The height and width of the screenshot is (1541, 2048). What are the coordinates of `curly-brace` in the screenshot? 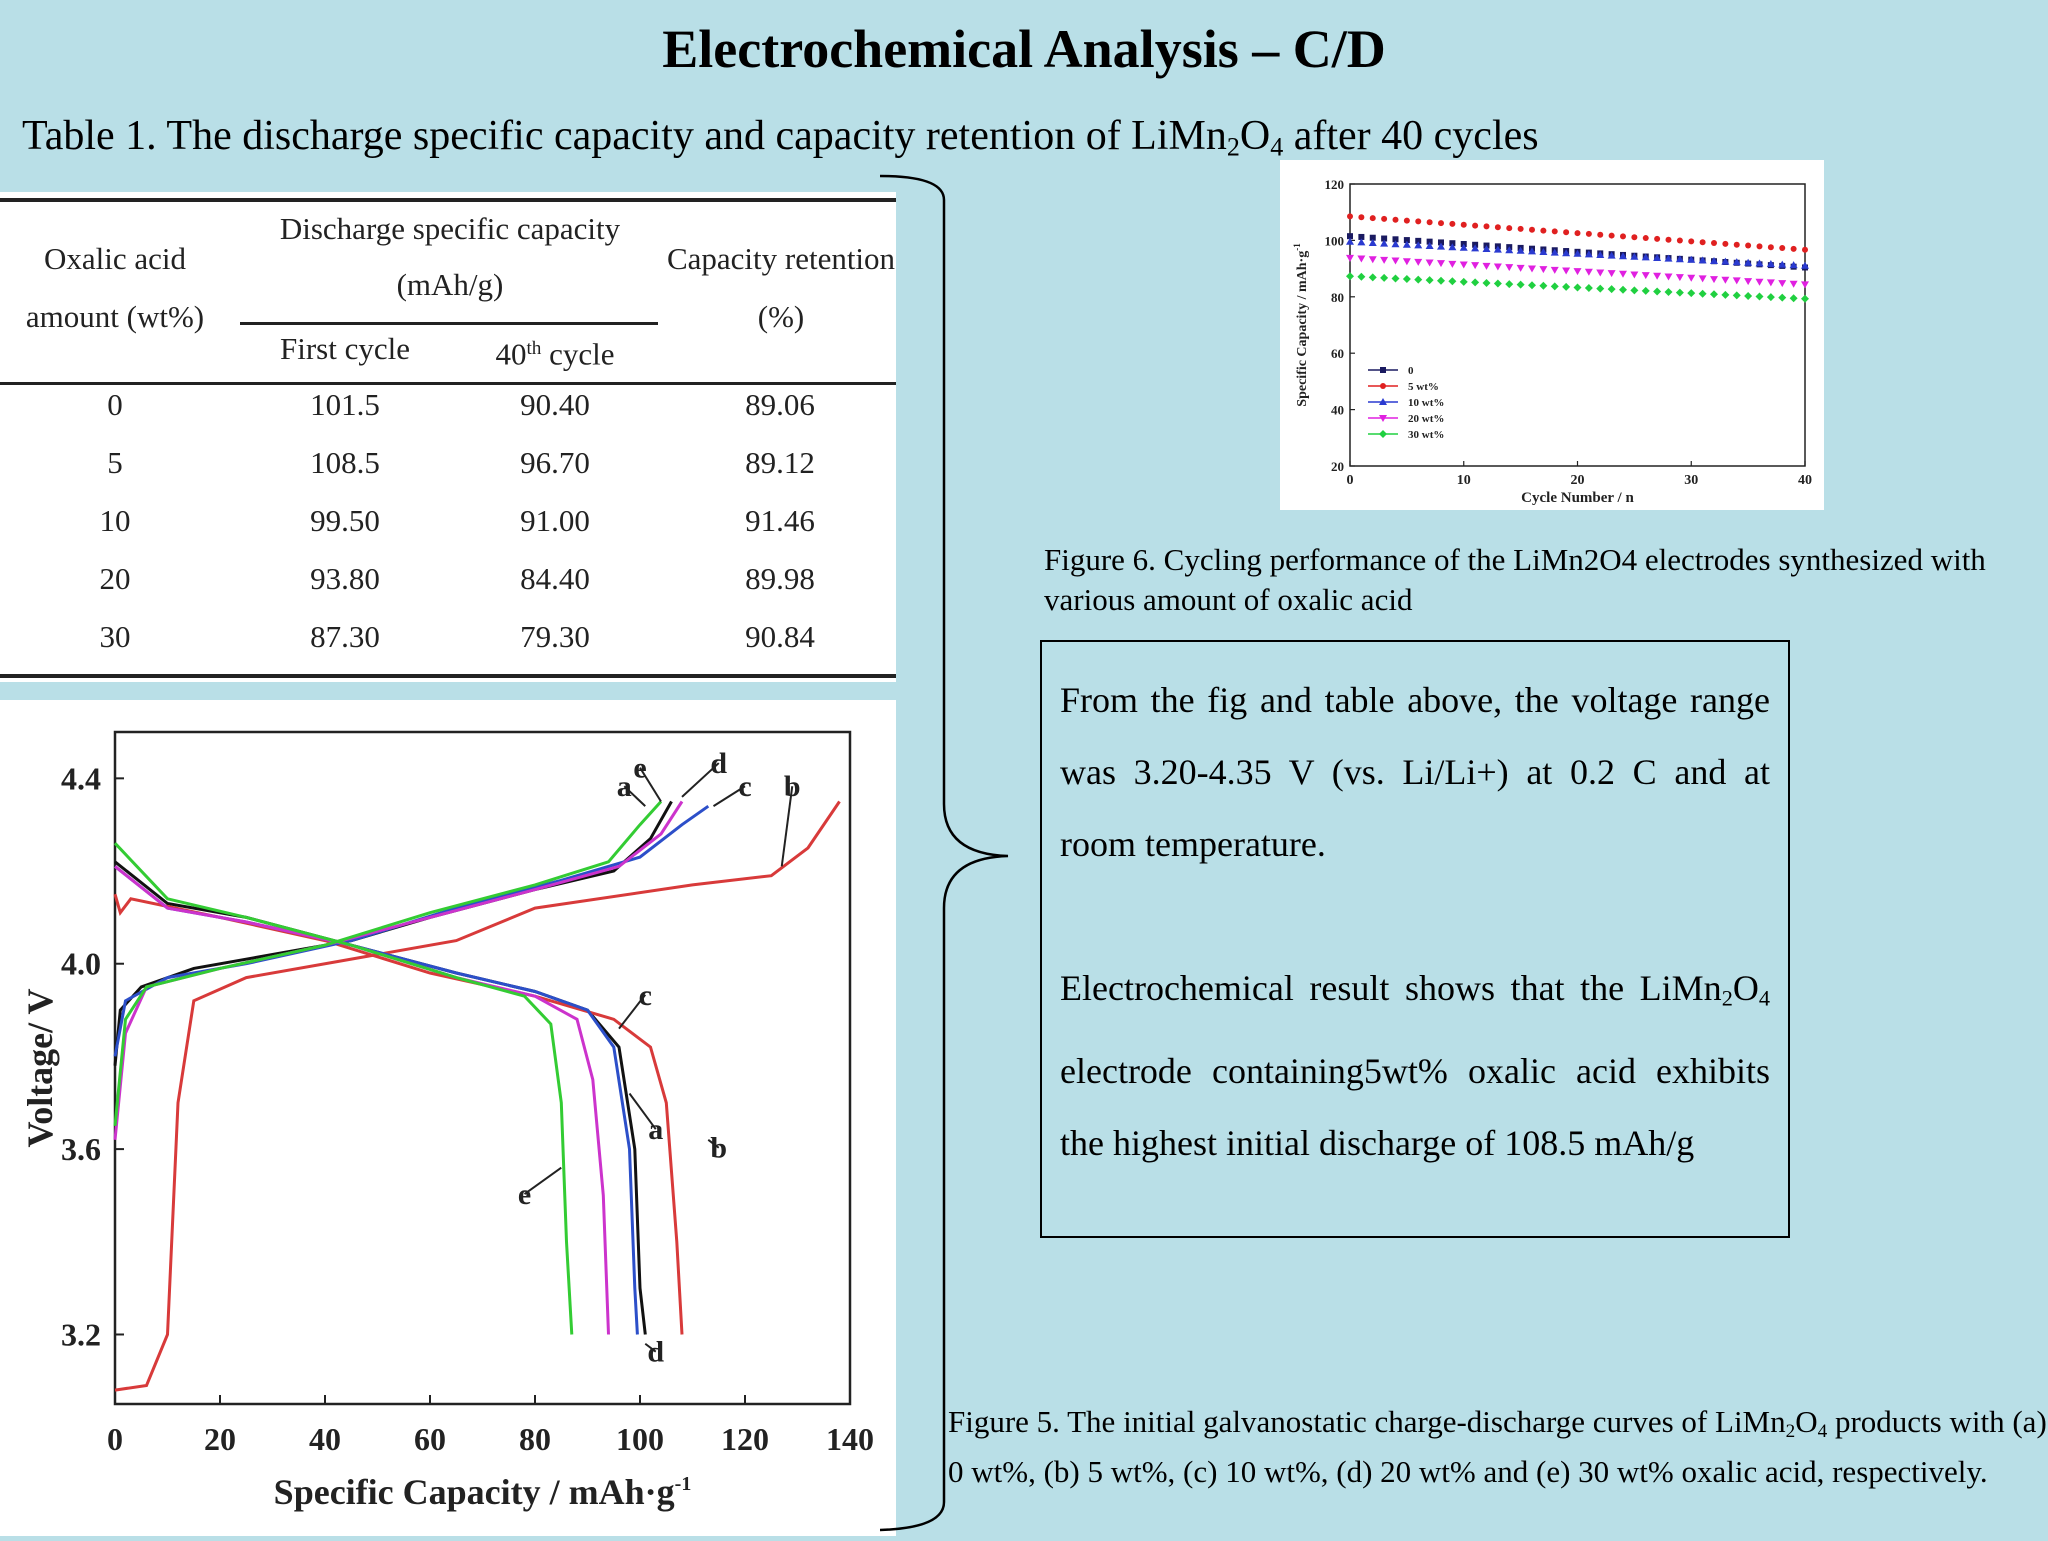 It's located at (944, 853).